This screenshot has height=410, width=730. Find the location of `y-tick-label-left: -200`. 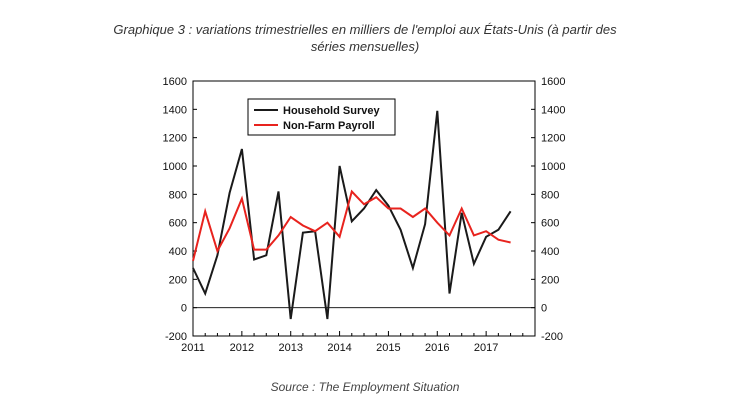

y-tick-label-left: -200 is located at coordinates (176, 337).